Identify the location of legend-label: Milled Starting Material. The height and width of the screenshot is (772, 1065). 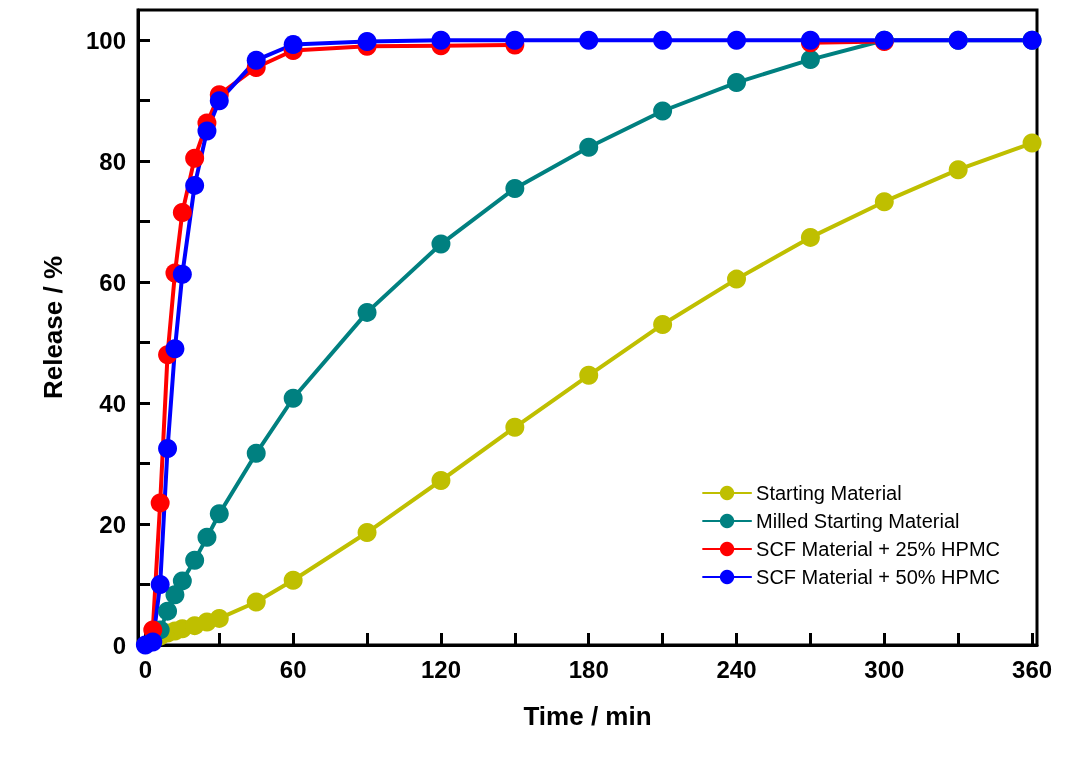
(858, 521).